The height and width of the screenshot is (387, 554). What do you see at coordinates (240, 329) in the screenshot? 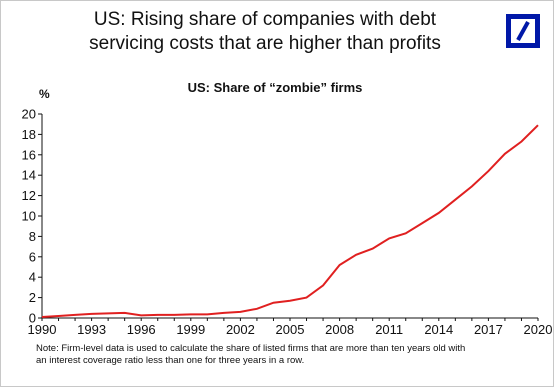
I see `x-tick-label: 2002` at bounding box center [240, 329].